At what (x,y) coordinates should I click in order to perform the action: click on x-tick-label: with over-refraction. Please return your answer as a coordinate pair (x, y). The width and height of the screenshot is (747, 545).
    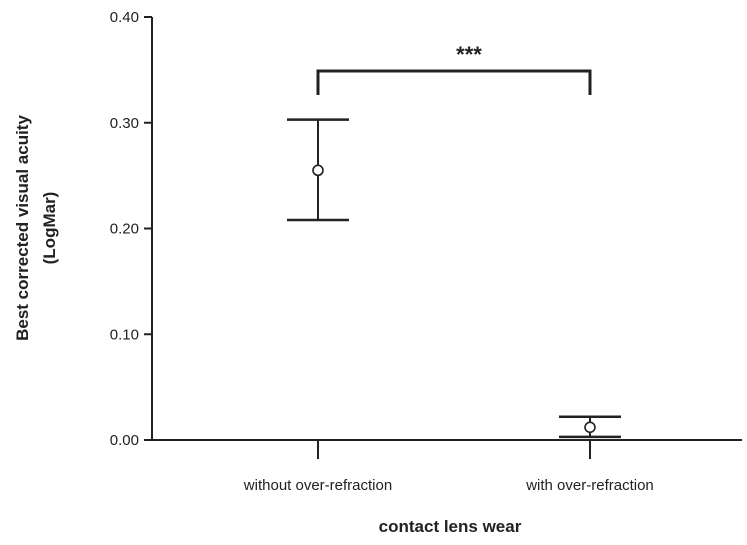
    Looking at the image, I should click on (589, 485).